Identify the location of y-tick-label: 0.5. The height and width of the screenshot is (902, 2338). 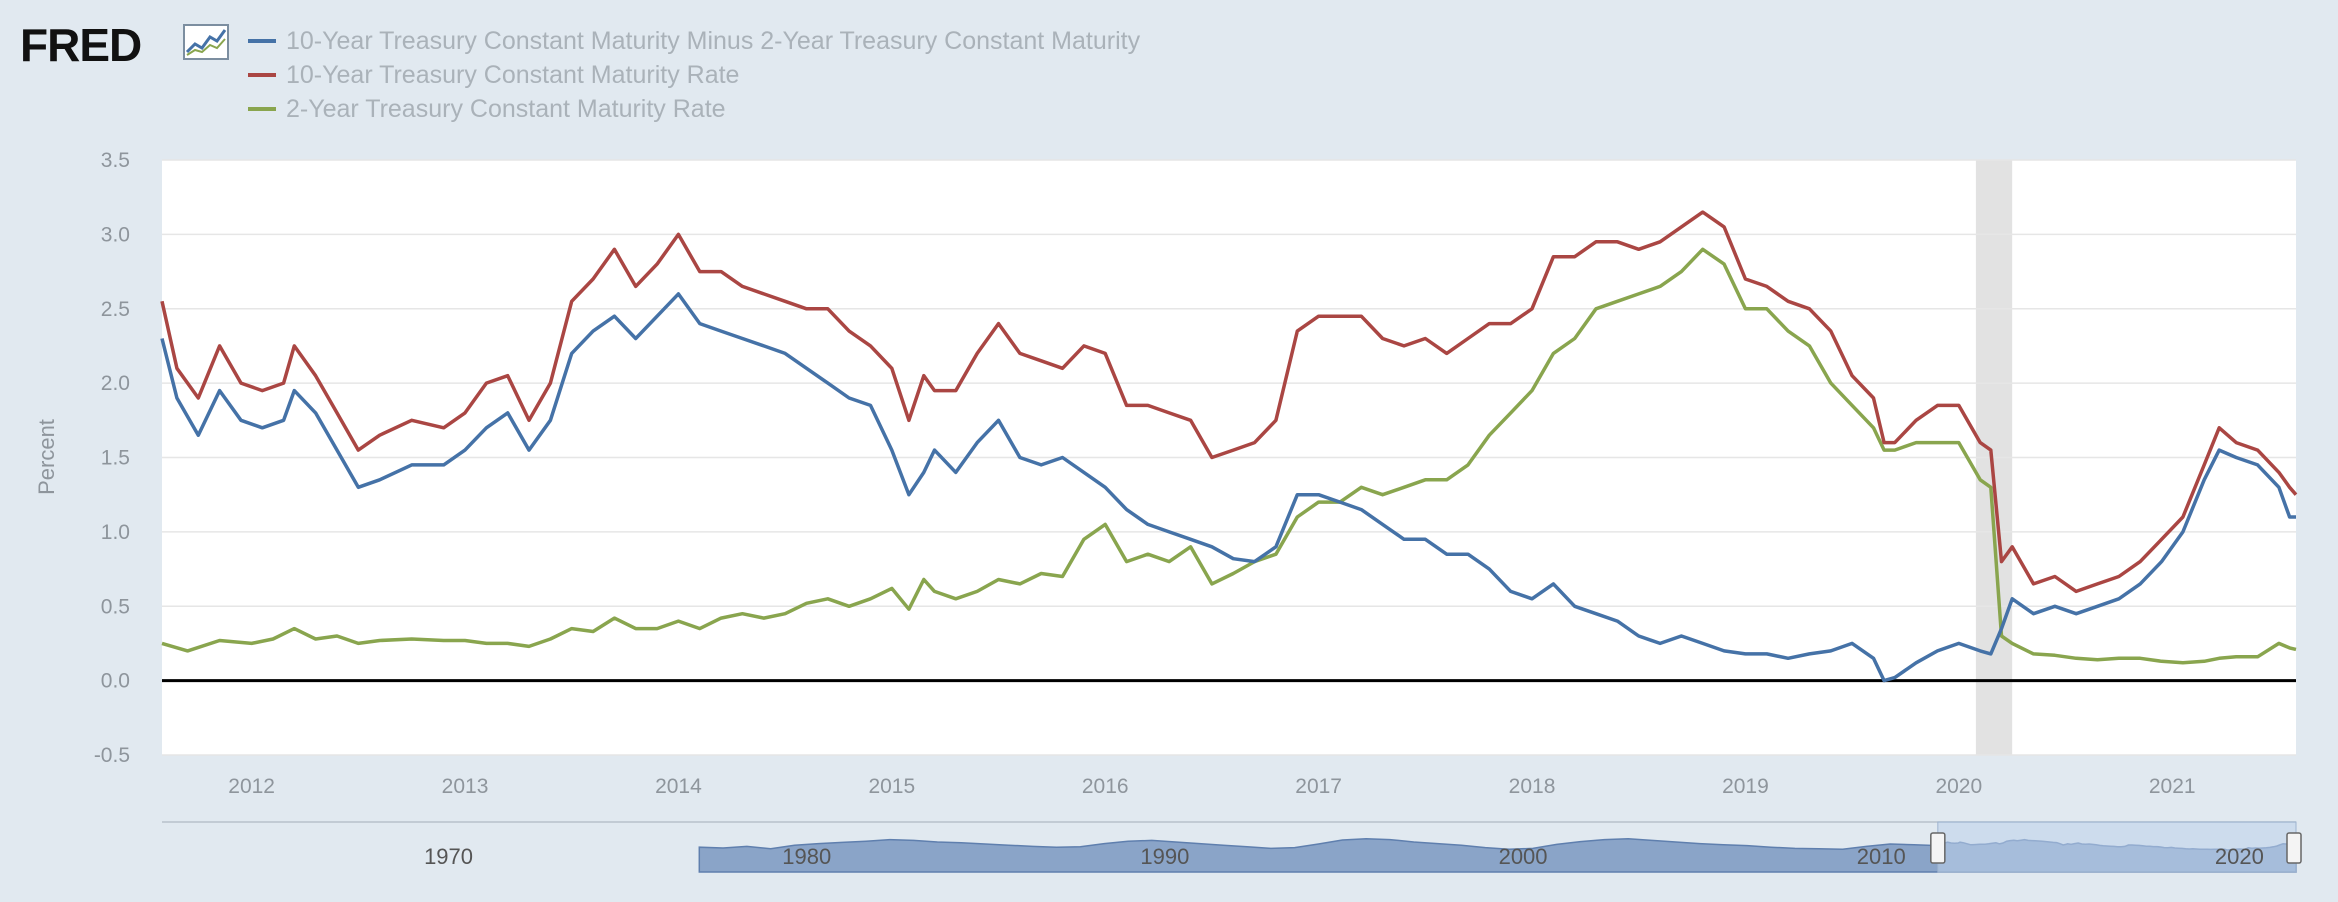
(115, 606).